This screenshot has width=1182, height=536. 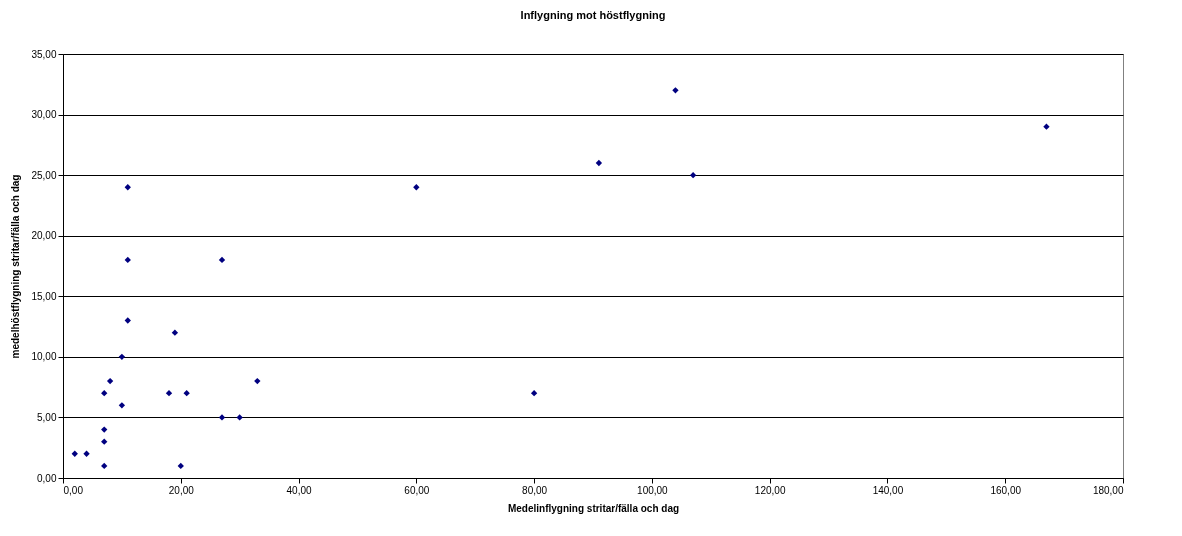 I want to click on x-tick-label: 0,00, so click(x=73, y=490).